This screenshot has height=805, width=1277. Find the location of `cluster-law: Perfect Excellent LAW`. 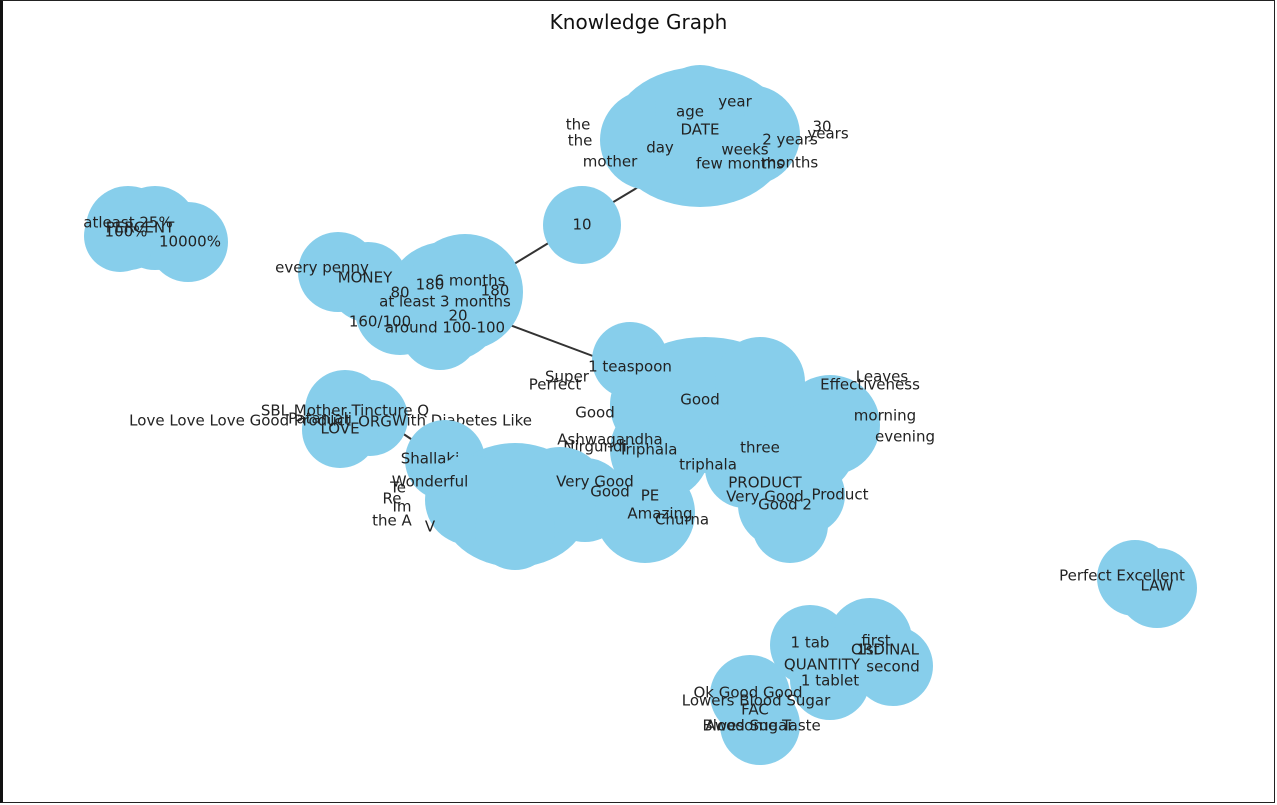

cluster-law: Perfect Excellent LAW is located at coordinates (1128, 584).